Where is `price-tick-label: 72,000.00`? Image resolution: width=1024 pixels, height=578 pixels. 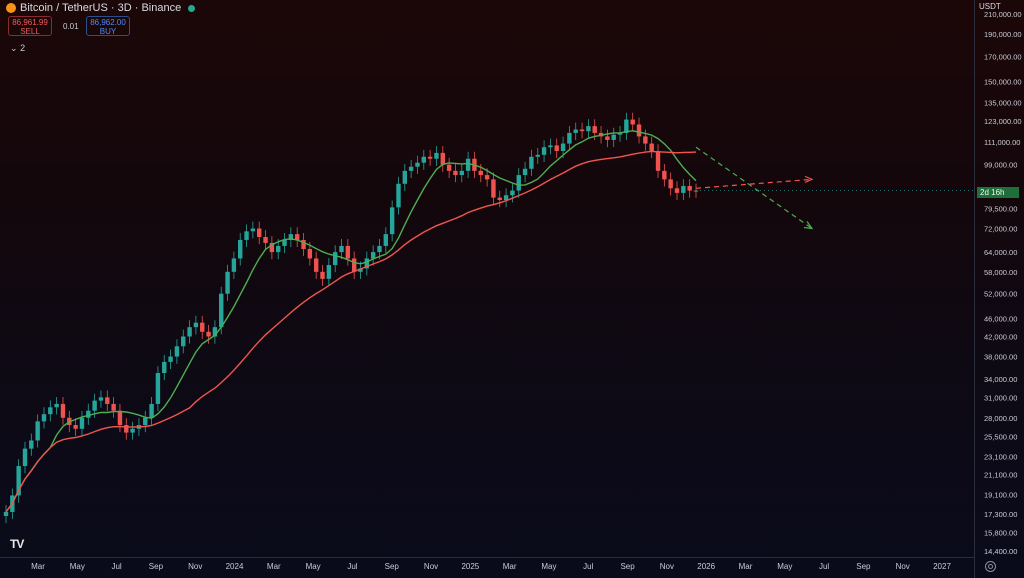
price-tick-label: 72,000.00 is located at coordinates (1000, 228).